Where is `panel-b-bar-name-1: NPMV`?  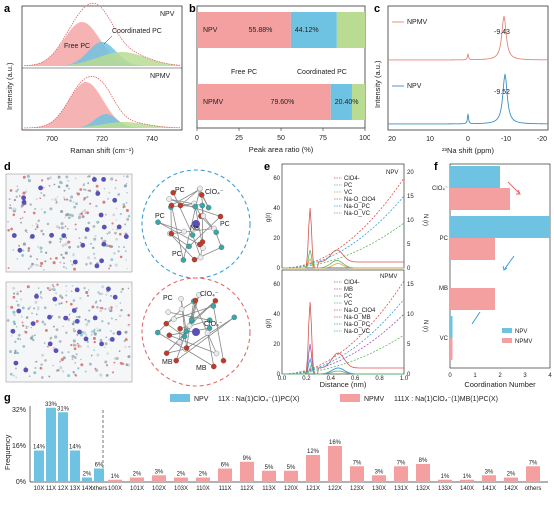 panel-b-bar-name-1: NPMV is located at coordinates (213, 102).